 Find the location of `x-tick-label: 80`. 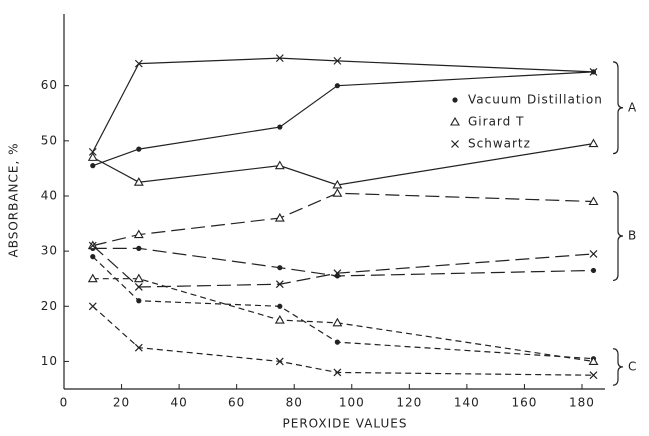

x-tick-label: 80 is located at coordinates (294, 403).